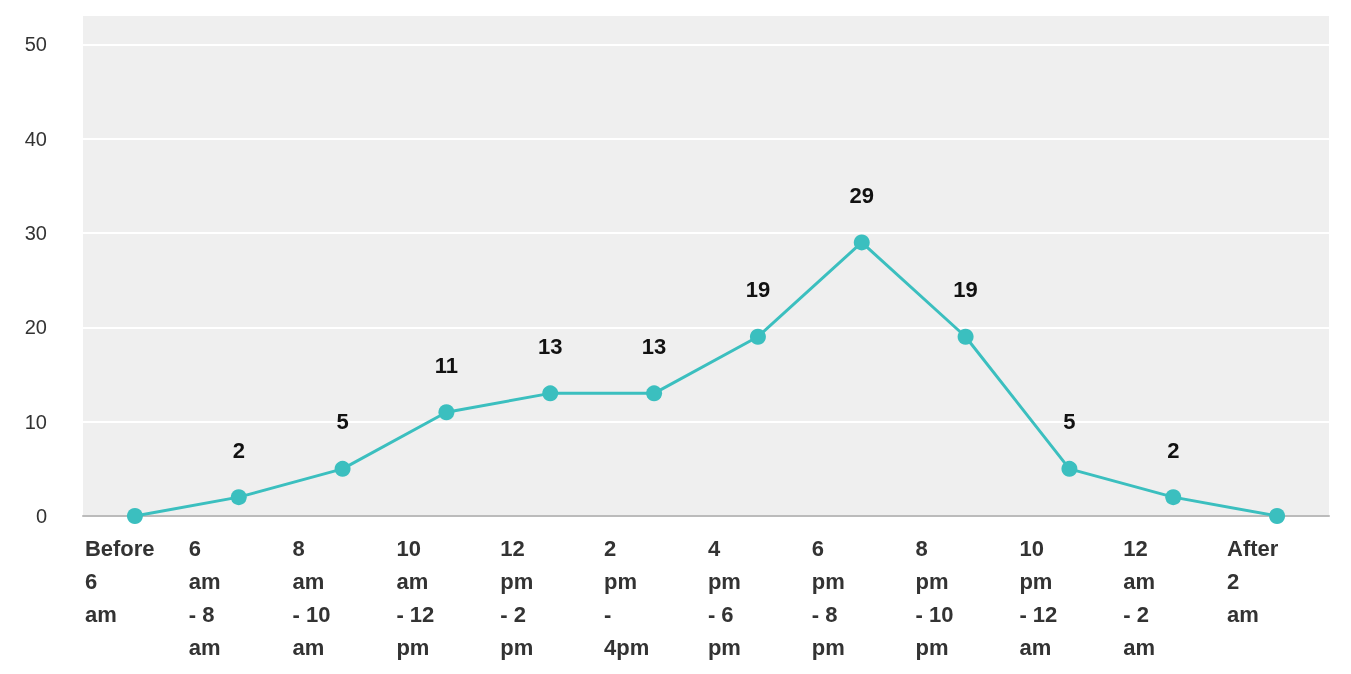 The width and height of the screenshot is (1351, 674). I want to click on x-tick-label: 6 pm - 8 pm, so click(828, 598).